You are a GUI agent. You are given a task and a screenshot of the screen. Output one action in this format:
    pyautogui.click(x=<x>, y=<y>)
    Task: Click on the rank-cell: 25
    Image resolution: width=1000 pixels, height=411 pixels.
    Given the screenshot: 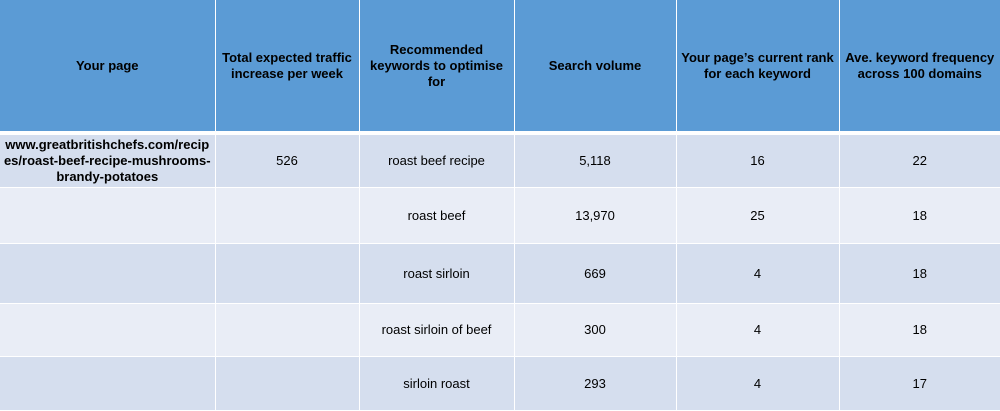 What is the action you would take?
    pyautogui.click(x=758, y=215)
    